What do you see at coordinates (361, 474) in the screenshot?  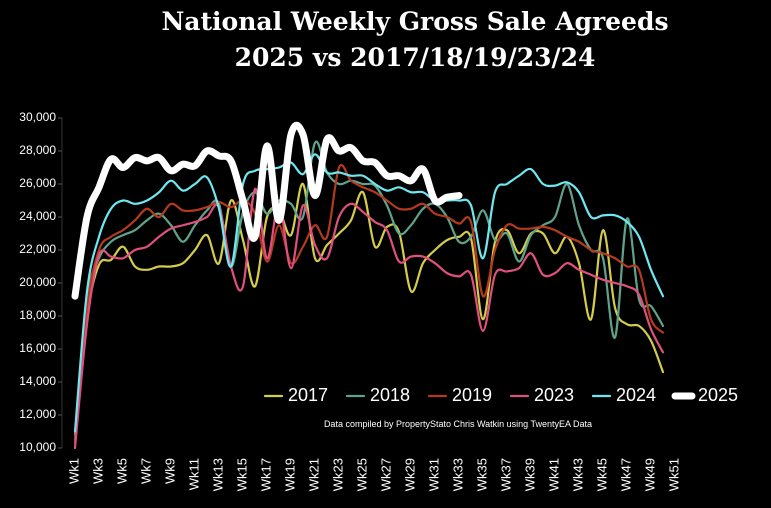 I see `x-tick-label: Wk25` at bounding box center [361, 474].